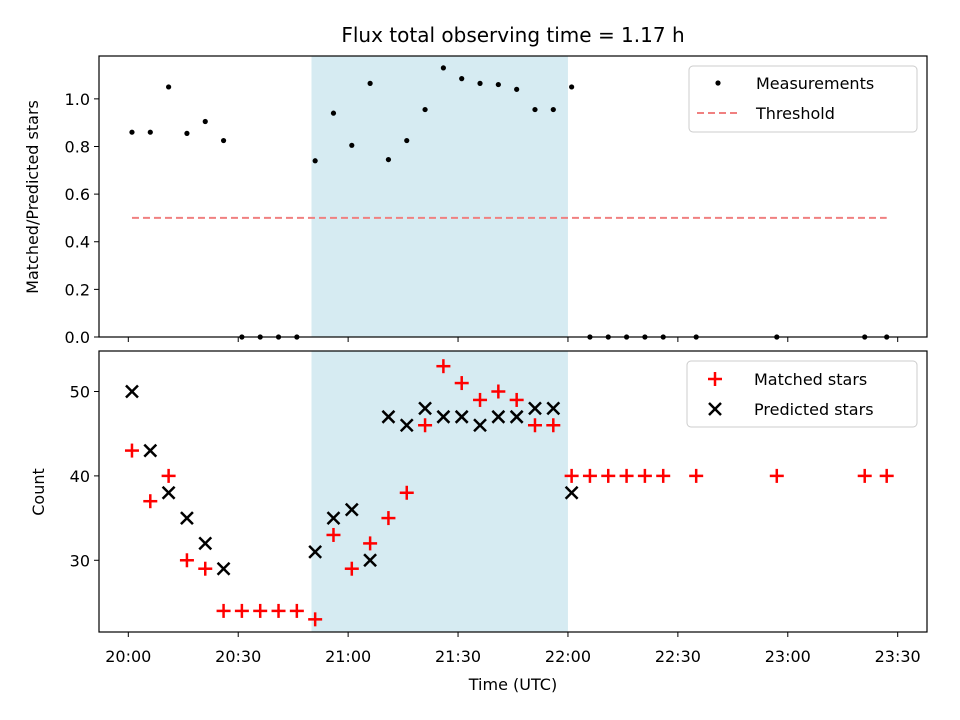 This screenshot has height=720, width=960. I want to click on x-tick-label: 20:30, so click(238, 656).